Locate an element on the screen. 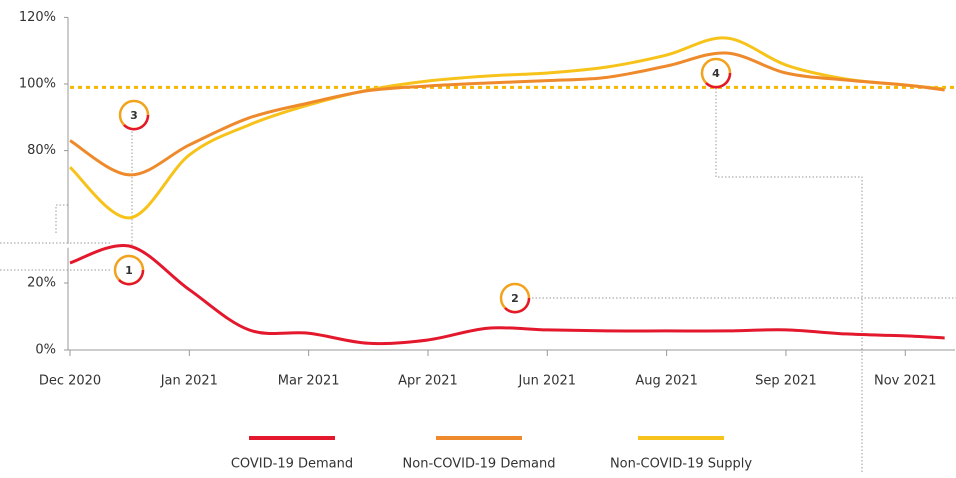  annotation-label: 3 is located at coordinates (134, 115).